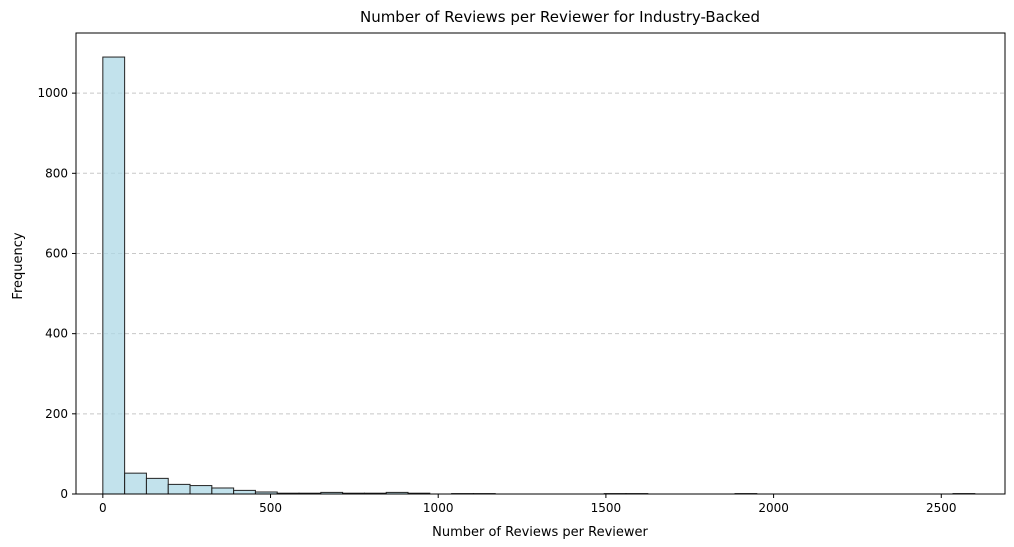 The height and width of the screenshot is (547, 1014). What do you see at coordinates (528, 504) in the screenshot?
I see `x-axis-ticks: 0 500 1000 1500 2000 2500` at bounding box center [528, 504].